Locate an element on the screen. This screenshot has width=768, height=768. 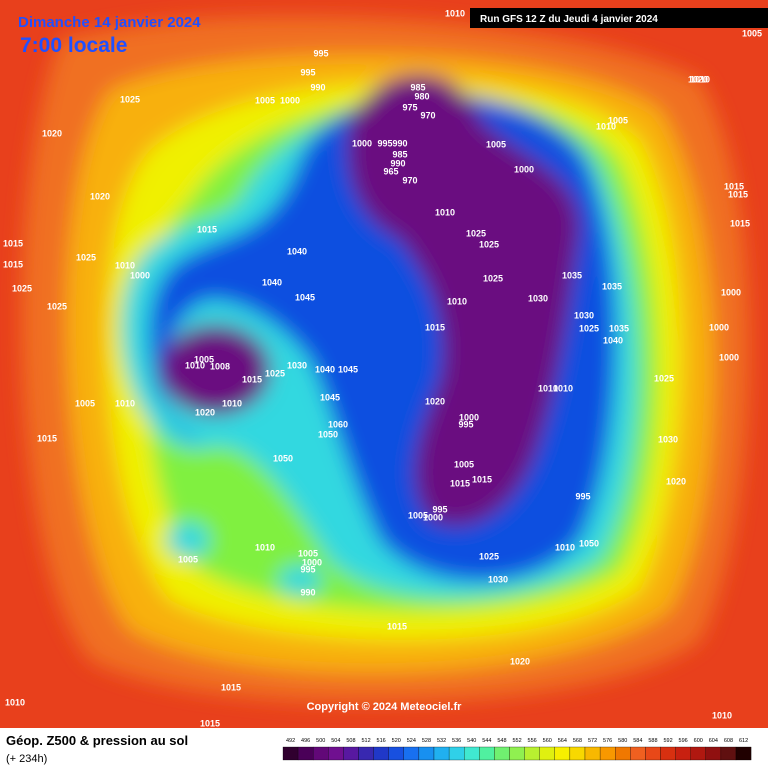
scale-label: 596 is located at coordinates (683, 741).